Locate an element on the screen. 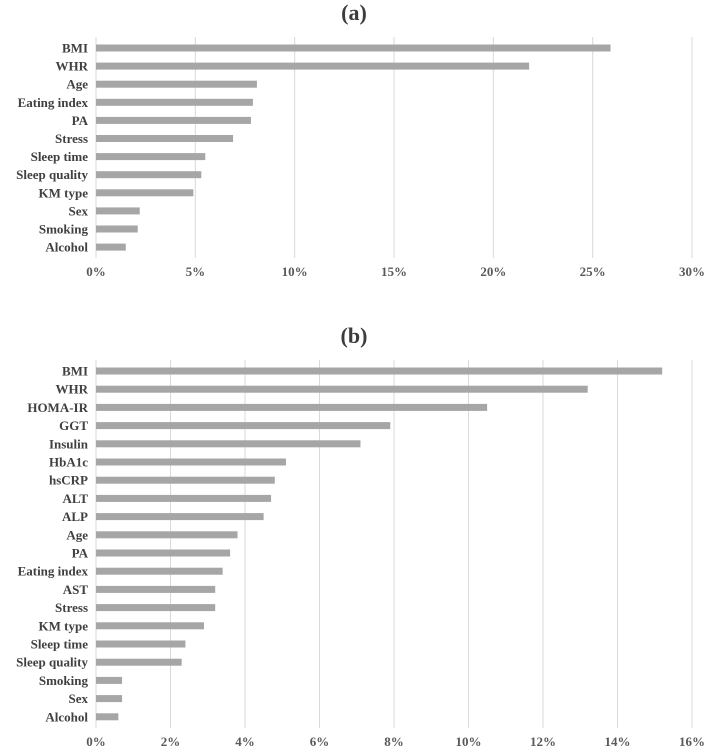  panel-a-tick-label: 5% is located at coordinates (196, 271).